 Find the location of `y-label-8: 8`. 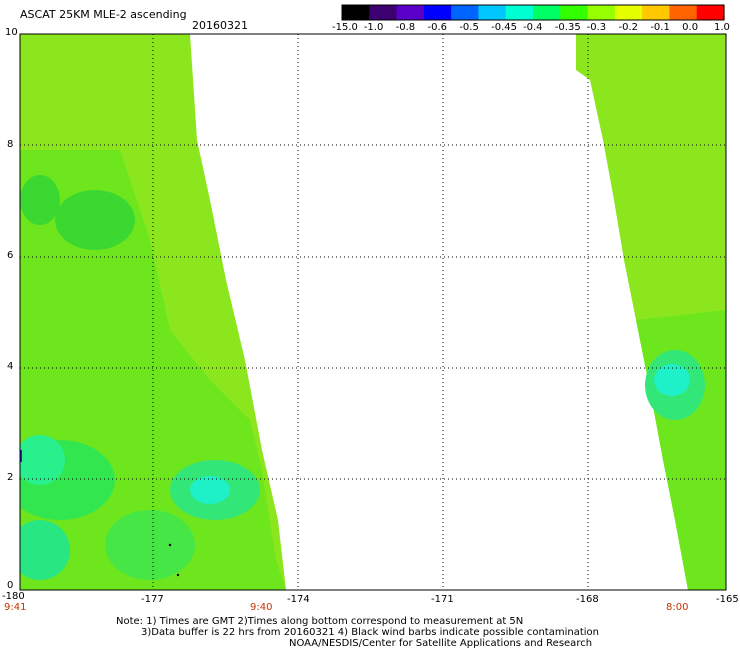

y-label-8: 8 is located at coordinates (10, 144).